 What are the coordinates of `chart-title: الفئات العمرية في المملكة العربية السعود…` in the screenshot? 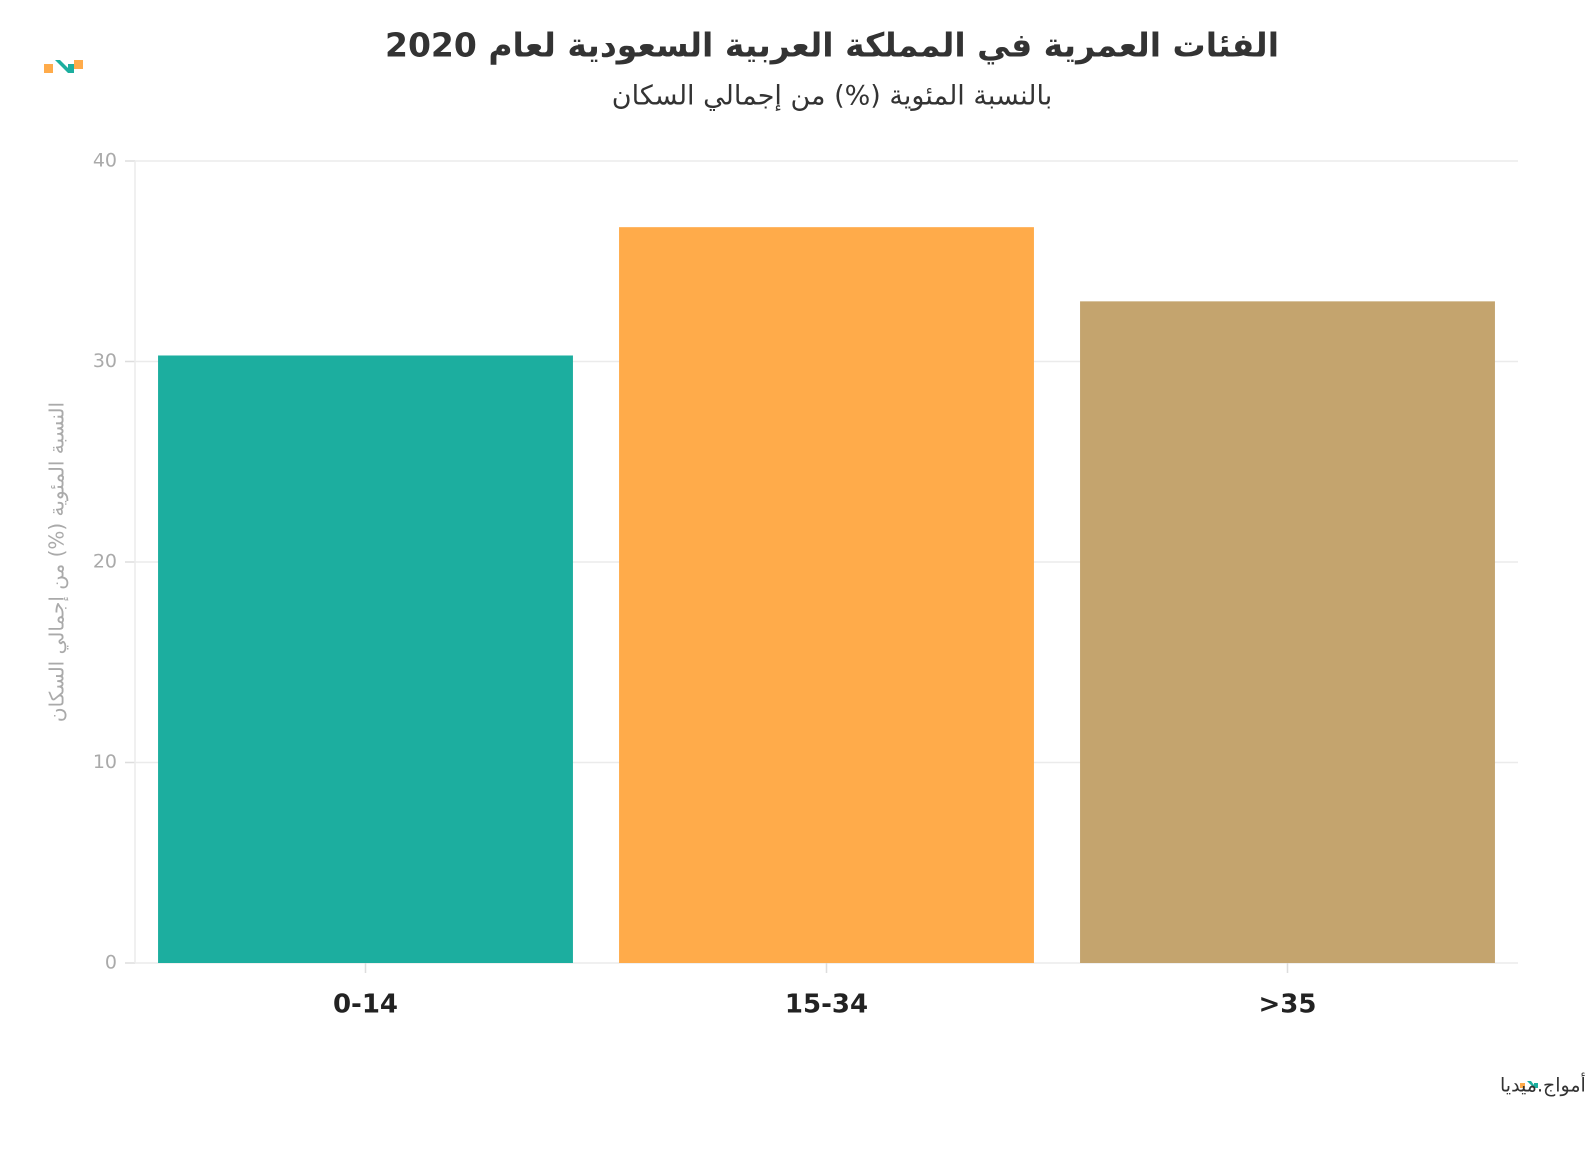 It's located at (832, 46).